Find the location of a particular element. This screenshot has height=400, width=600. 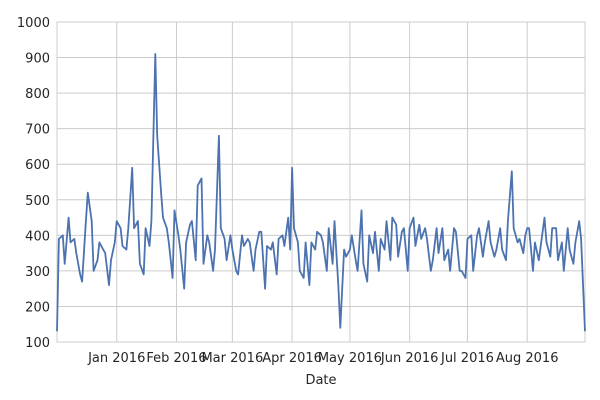

x-tick-label: Jun 2016 is located at coordinates (409, 358).